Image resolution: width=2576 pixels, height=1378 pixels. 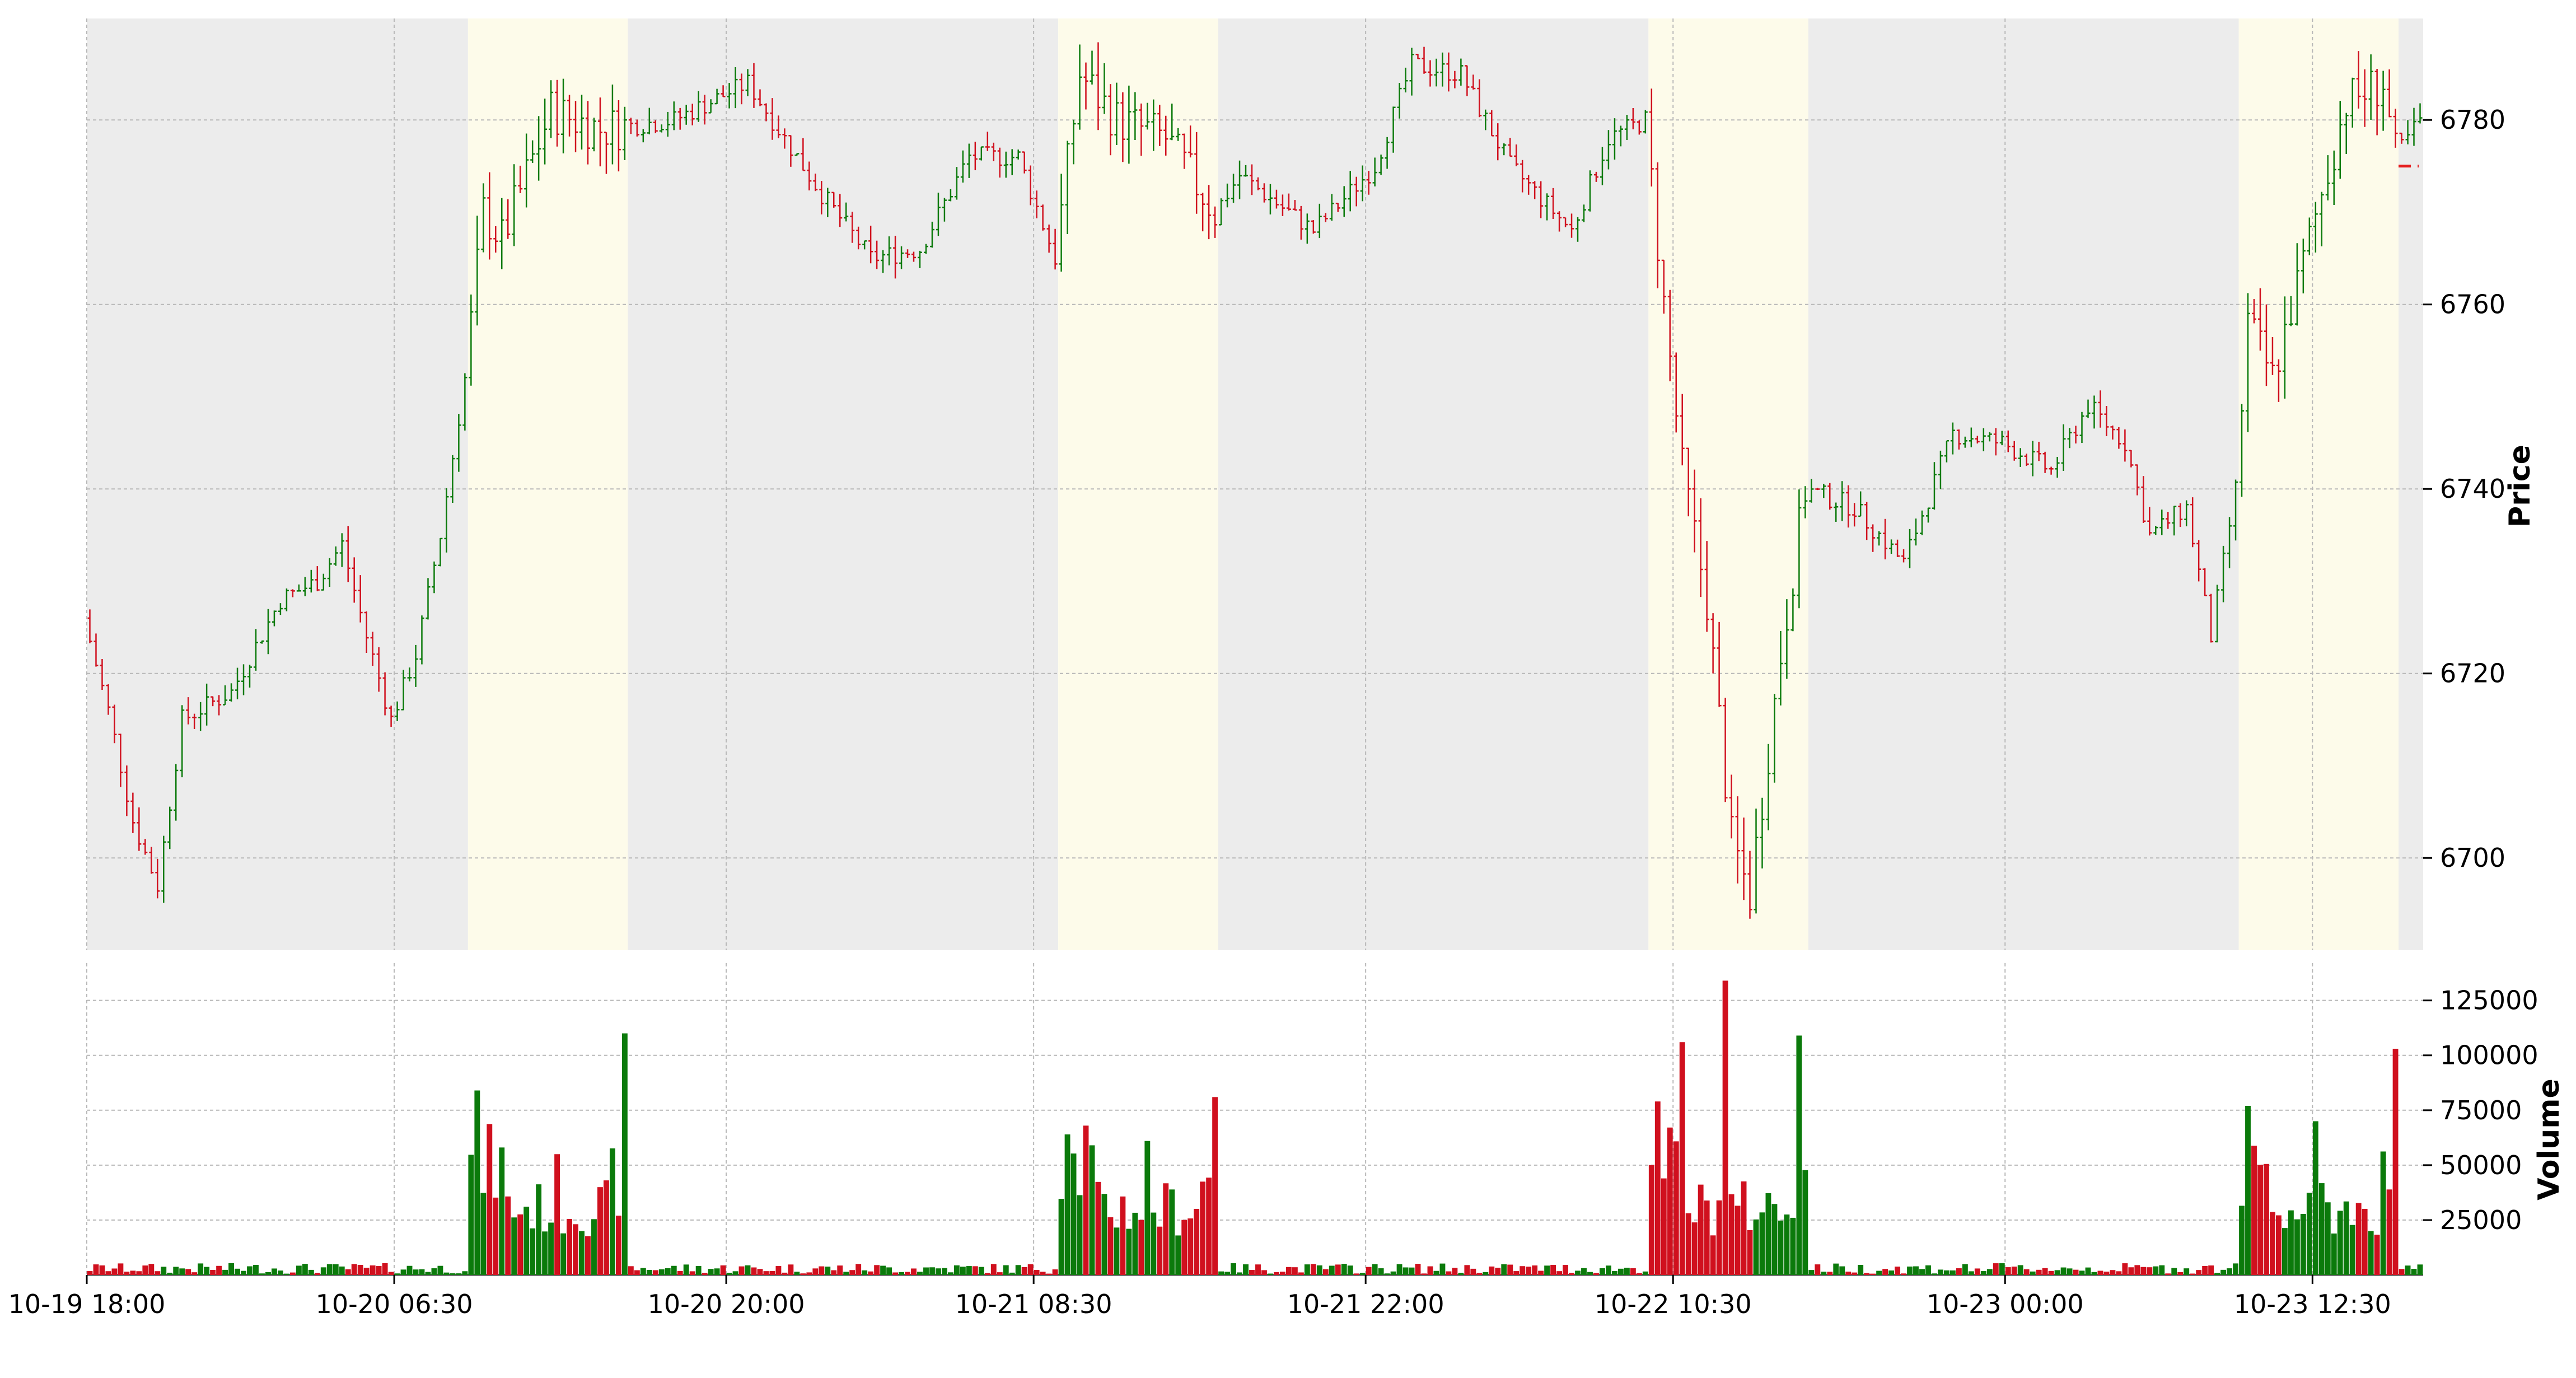 What do you see at coordinates (2489, 1055) in the screenshot?
I see `volume-tick-label: 100000` at bounding box center [2489, 1055].